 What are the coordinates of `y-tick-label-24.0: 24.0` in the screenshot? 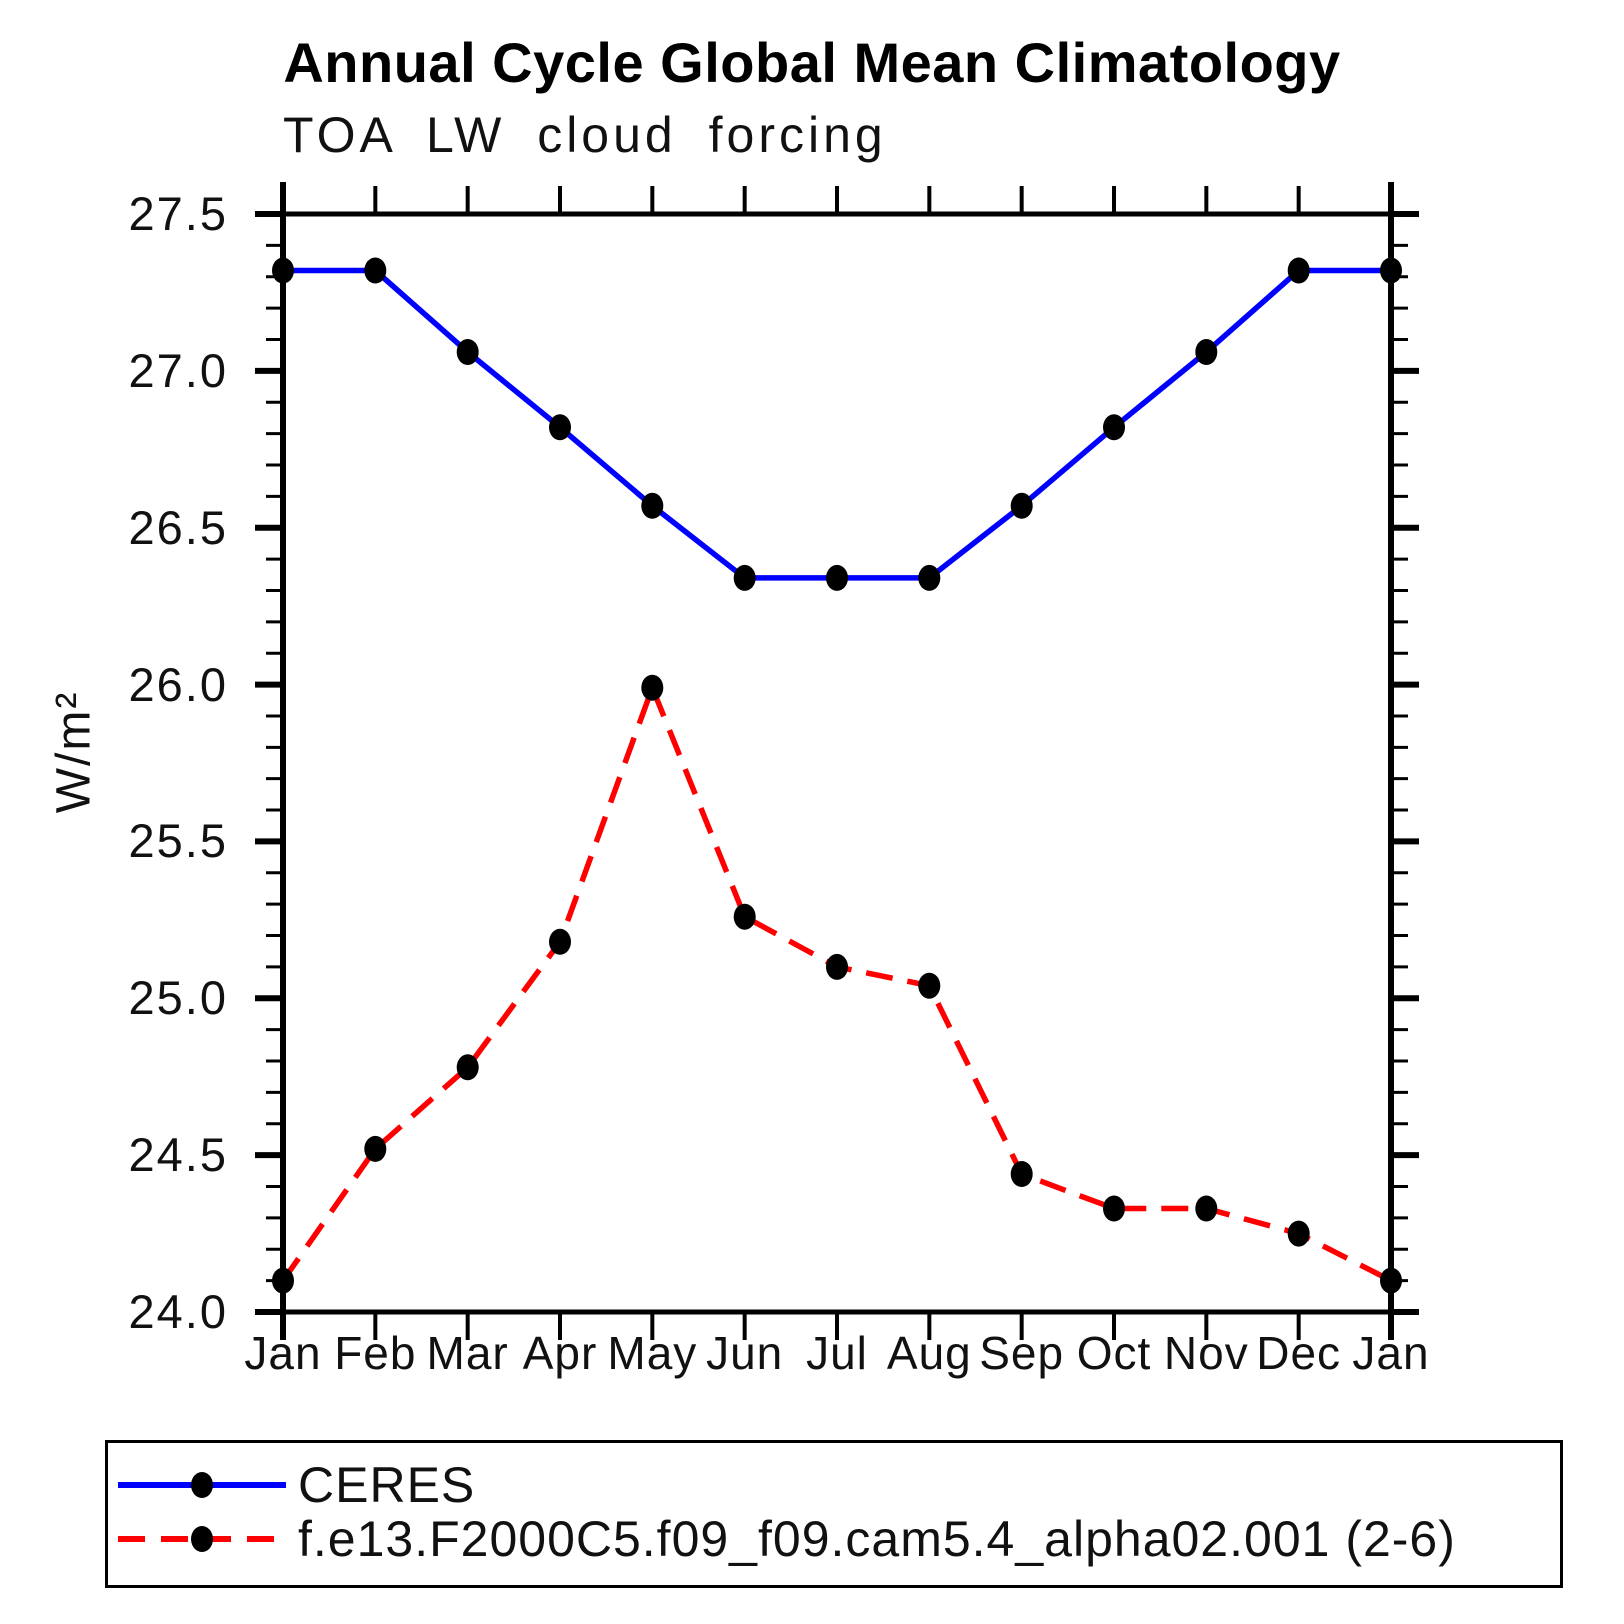 It's located at (178, 1311).